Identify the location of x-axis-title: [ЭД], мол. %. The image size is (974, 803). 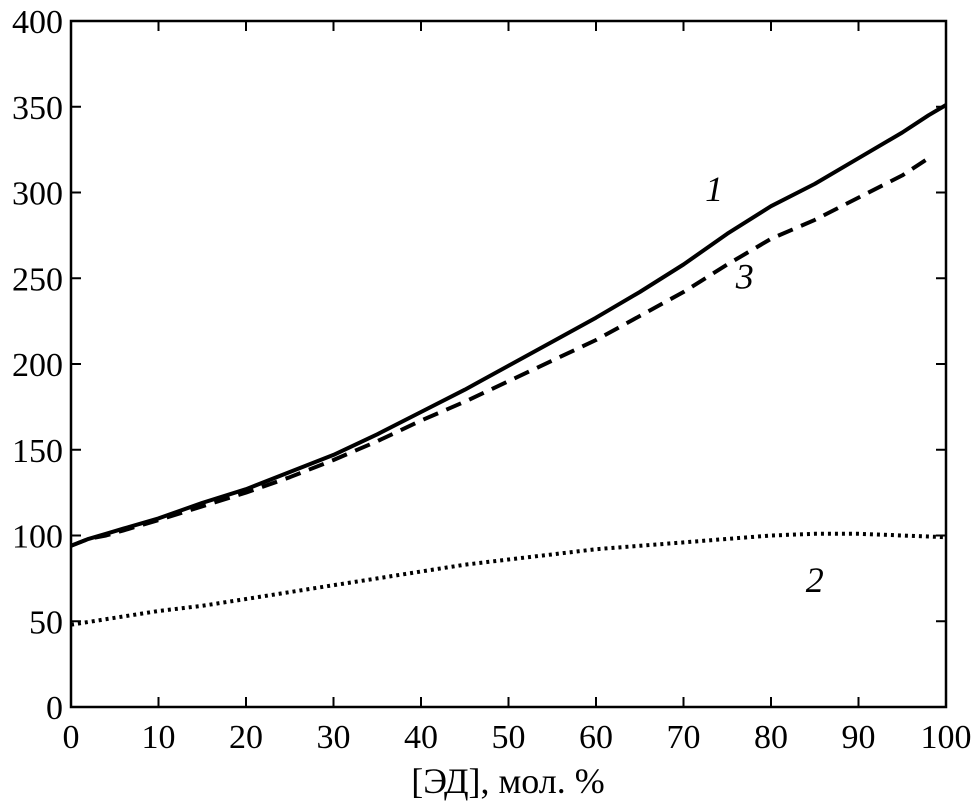
(508, 781).